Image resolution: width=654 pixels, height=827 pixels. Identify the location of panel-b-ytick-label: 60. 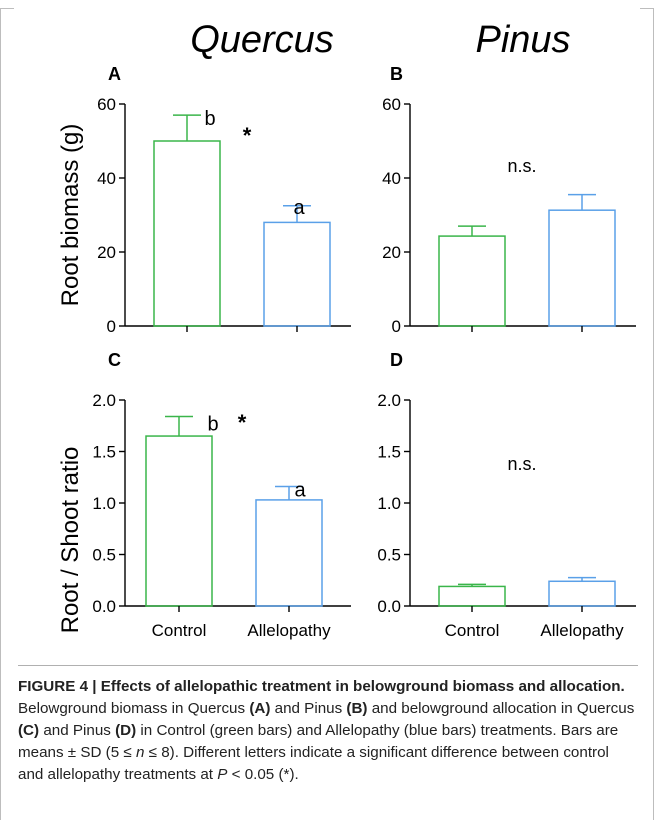
(391, 104).